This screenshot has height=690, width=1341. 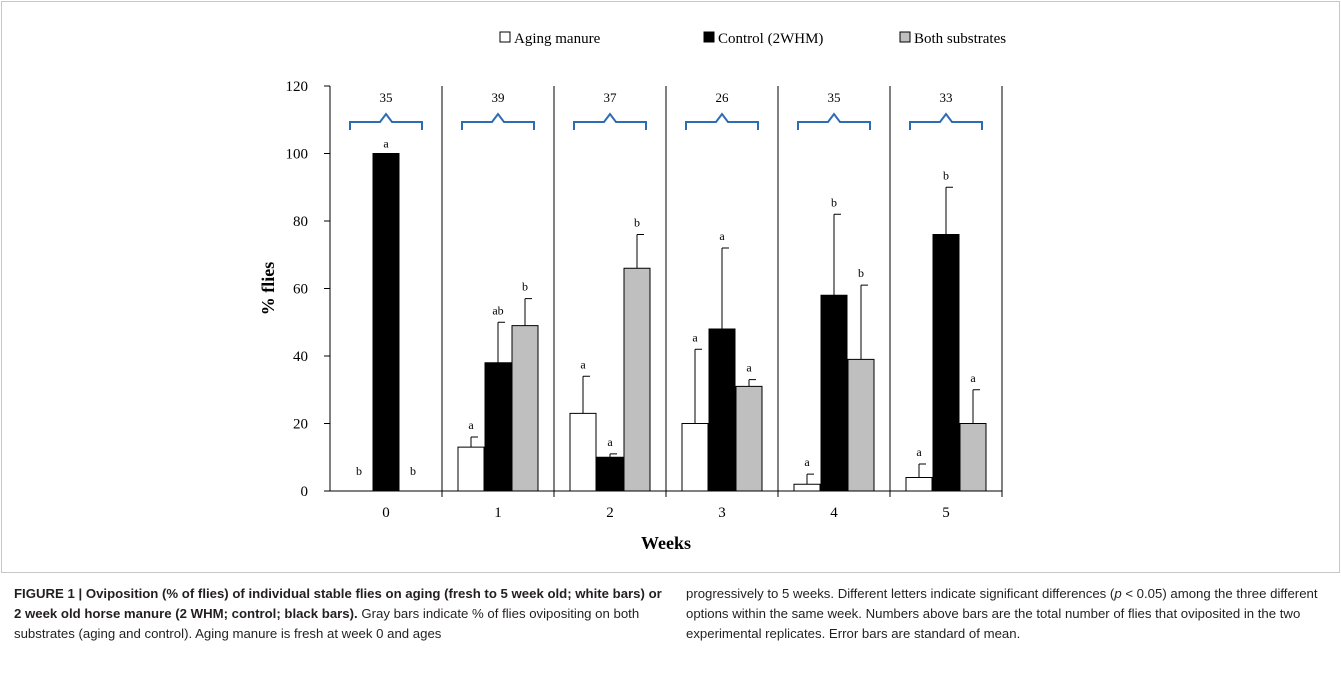 What do you see at coordinates (498, 97) in the screenshot?
I see `group-total-label: 39` at bounding box center [498, 97].